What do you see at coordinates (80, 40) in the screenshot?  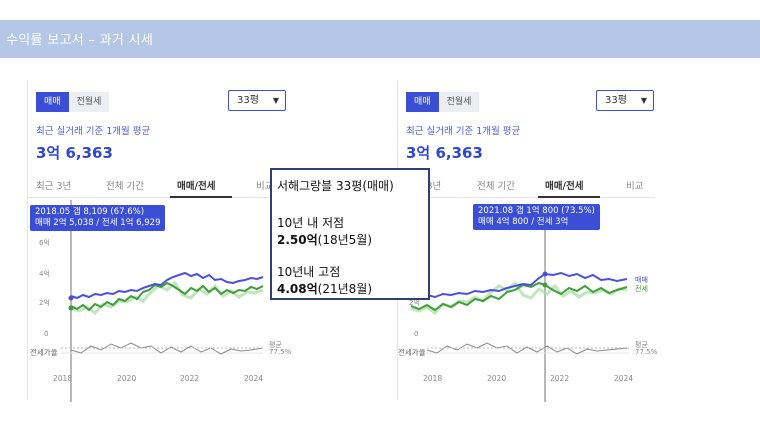 I see `page-title: 수익률 보고서 – 과거 시세` at bounding box center [80, 40].